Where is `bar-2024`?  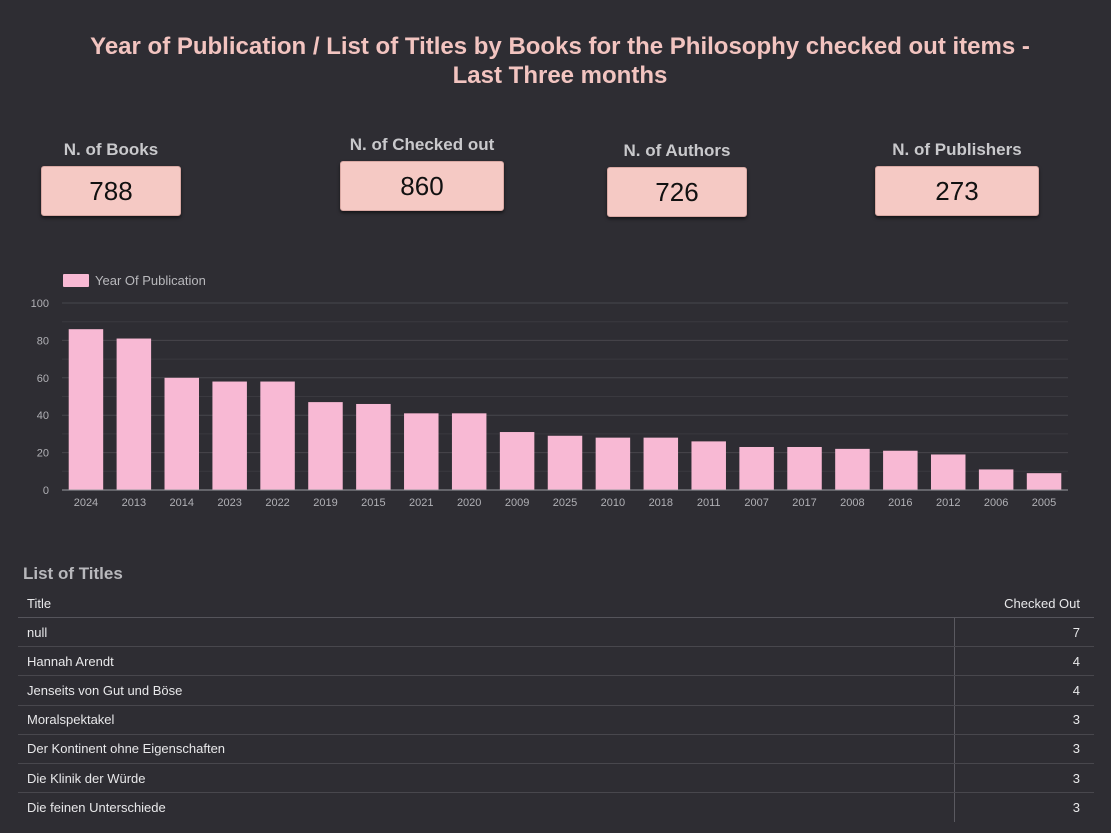
bar-2024 is located at coordinates (86, 409).